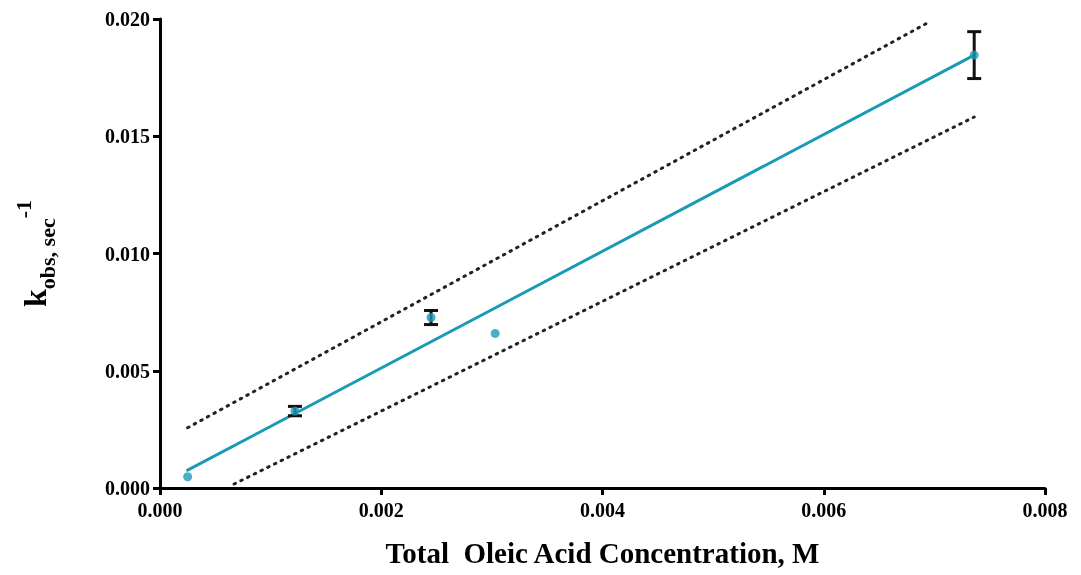 This screenshot has width=1081, height=575. I want to click on x-axis-title: Total Oleic Acid Concentration, M, so click(602, 552).